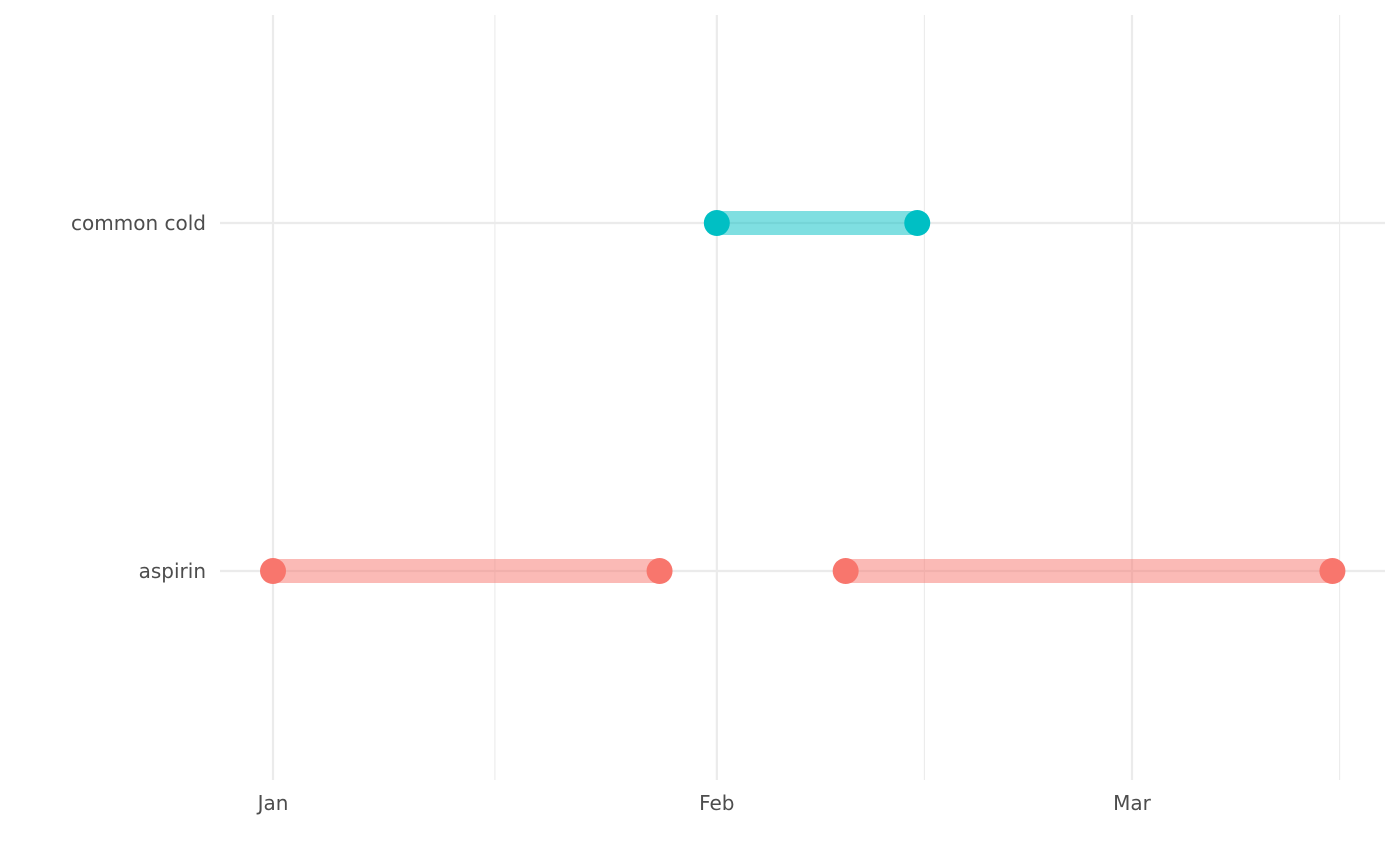  Describe the element at coordinates (172, 571) in the screenshot. I see `y-tick-label: aspirin` at that location.